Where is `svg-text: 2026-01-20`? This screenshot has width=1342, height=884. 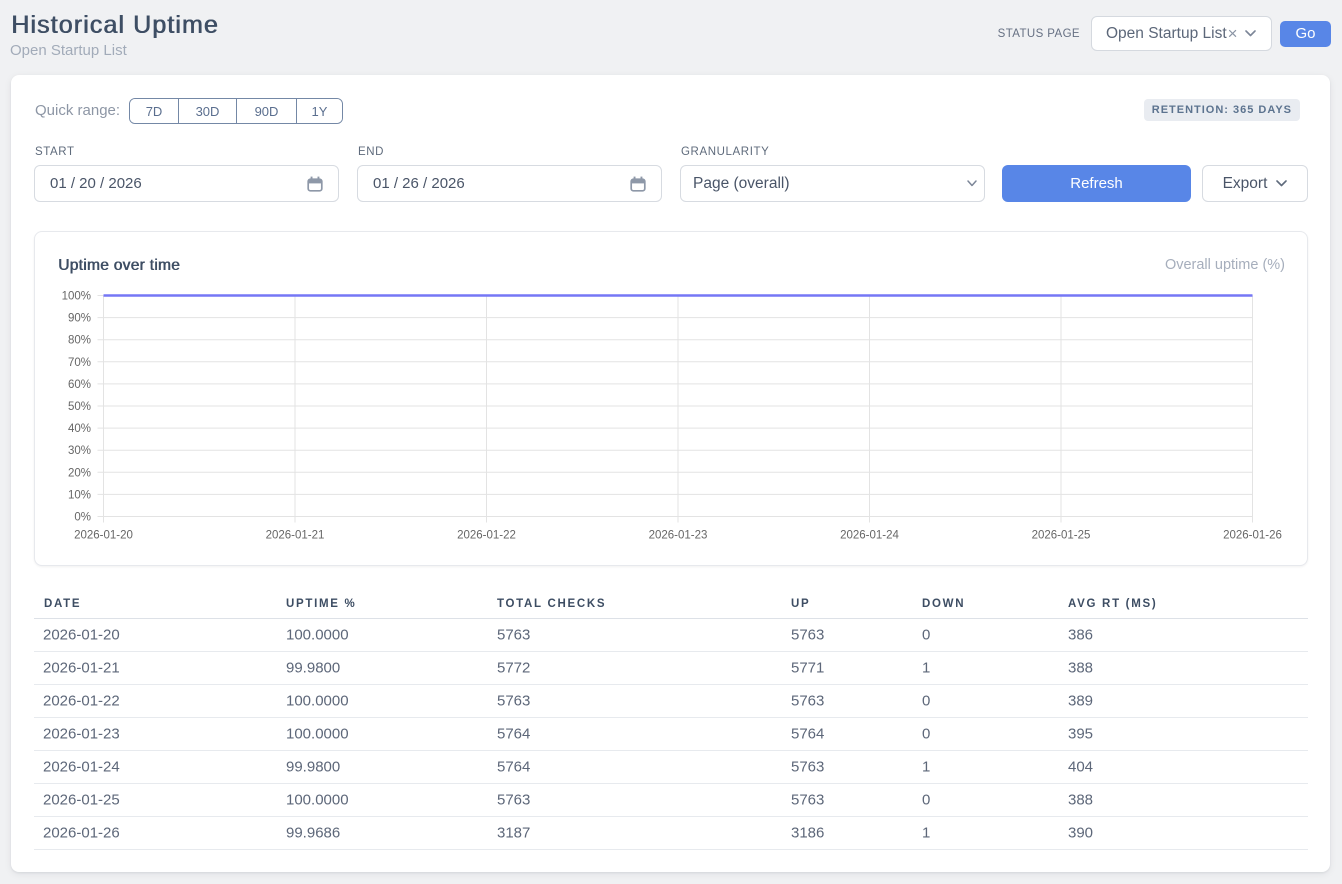
svg-text: 2026-01-20 is located at coordinates (103, 536).